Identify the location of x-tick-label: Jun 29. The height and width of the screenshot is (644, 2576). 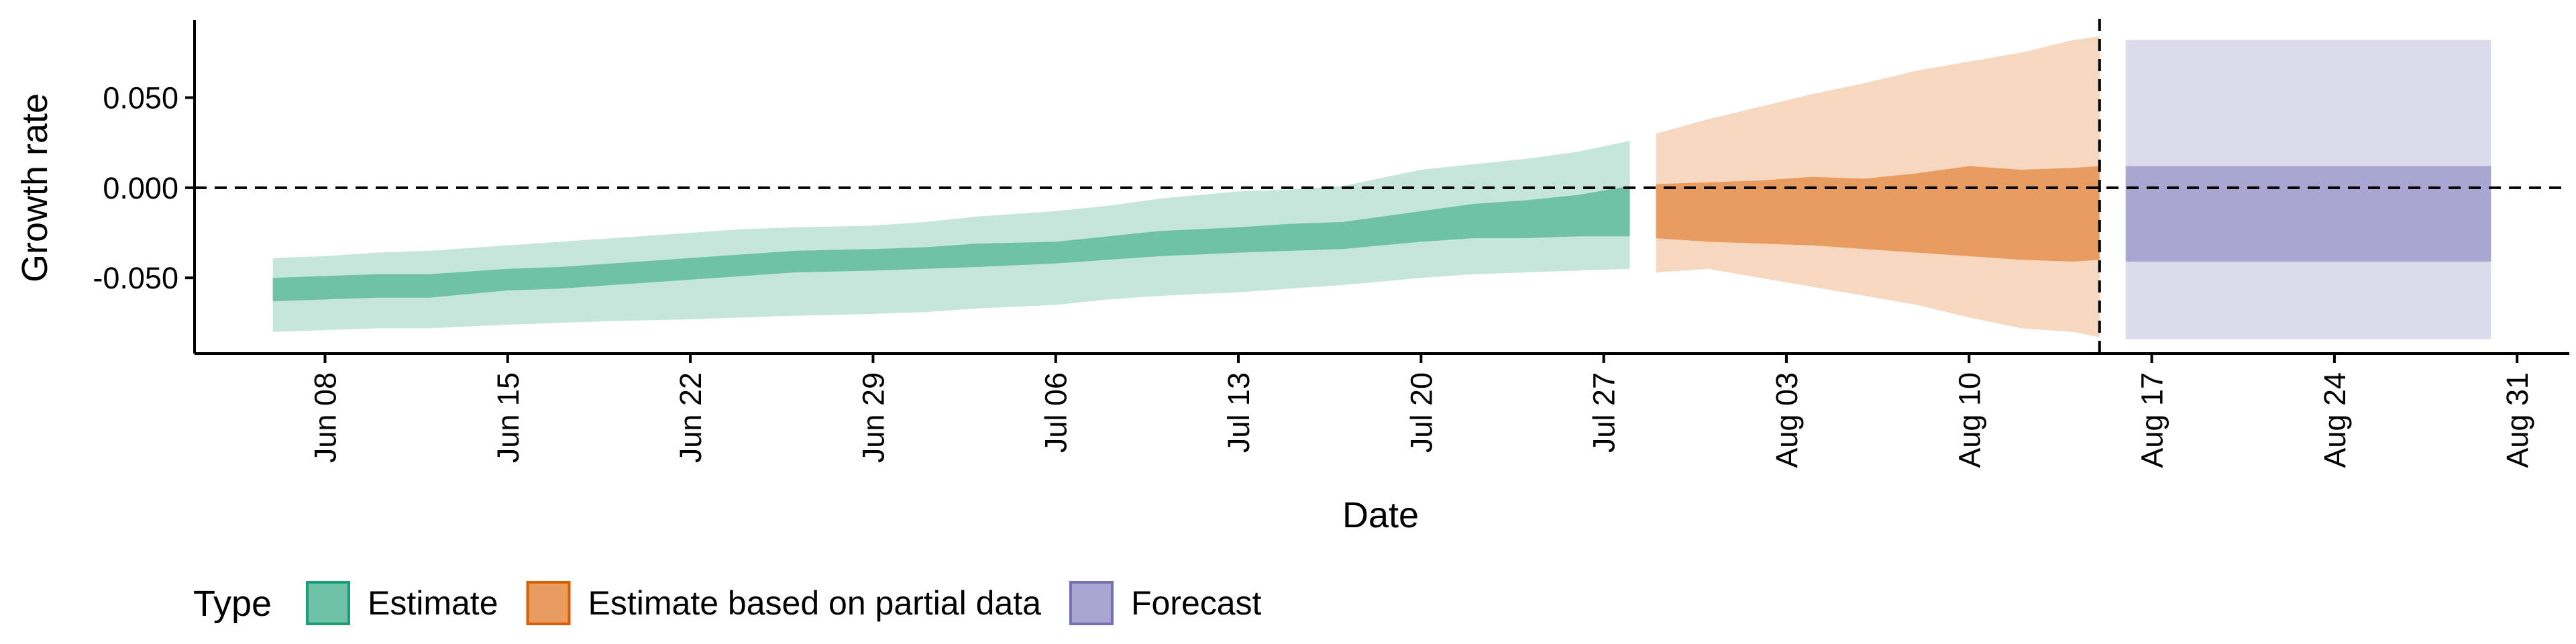
(873, 417).